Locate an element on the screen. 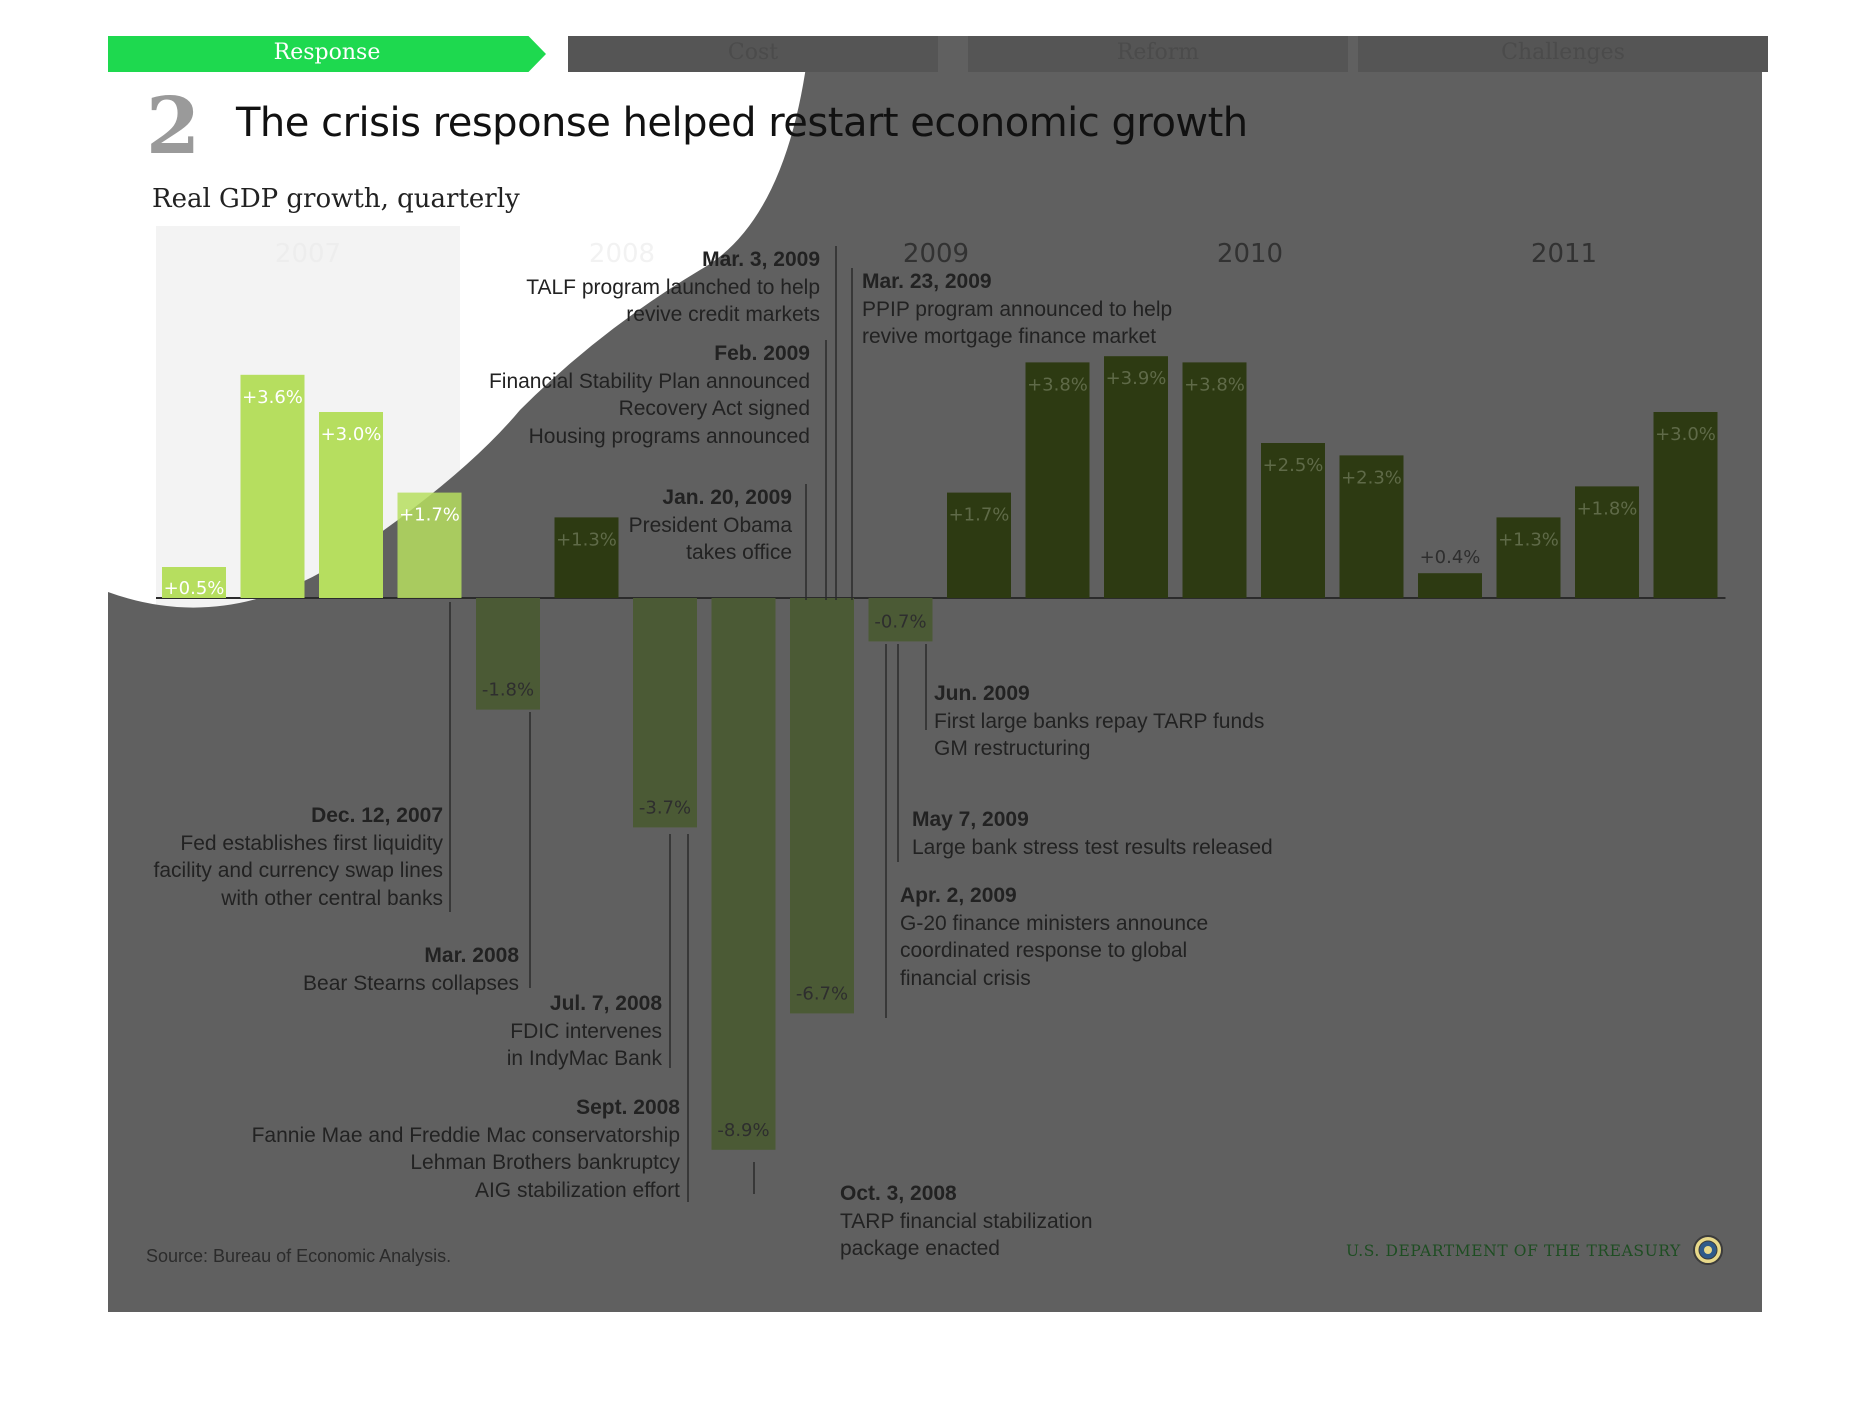 The height and width of the screenshot is (1404, 1866). annotation-text: package enacted is located at coordinates (920, 1248).